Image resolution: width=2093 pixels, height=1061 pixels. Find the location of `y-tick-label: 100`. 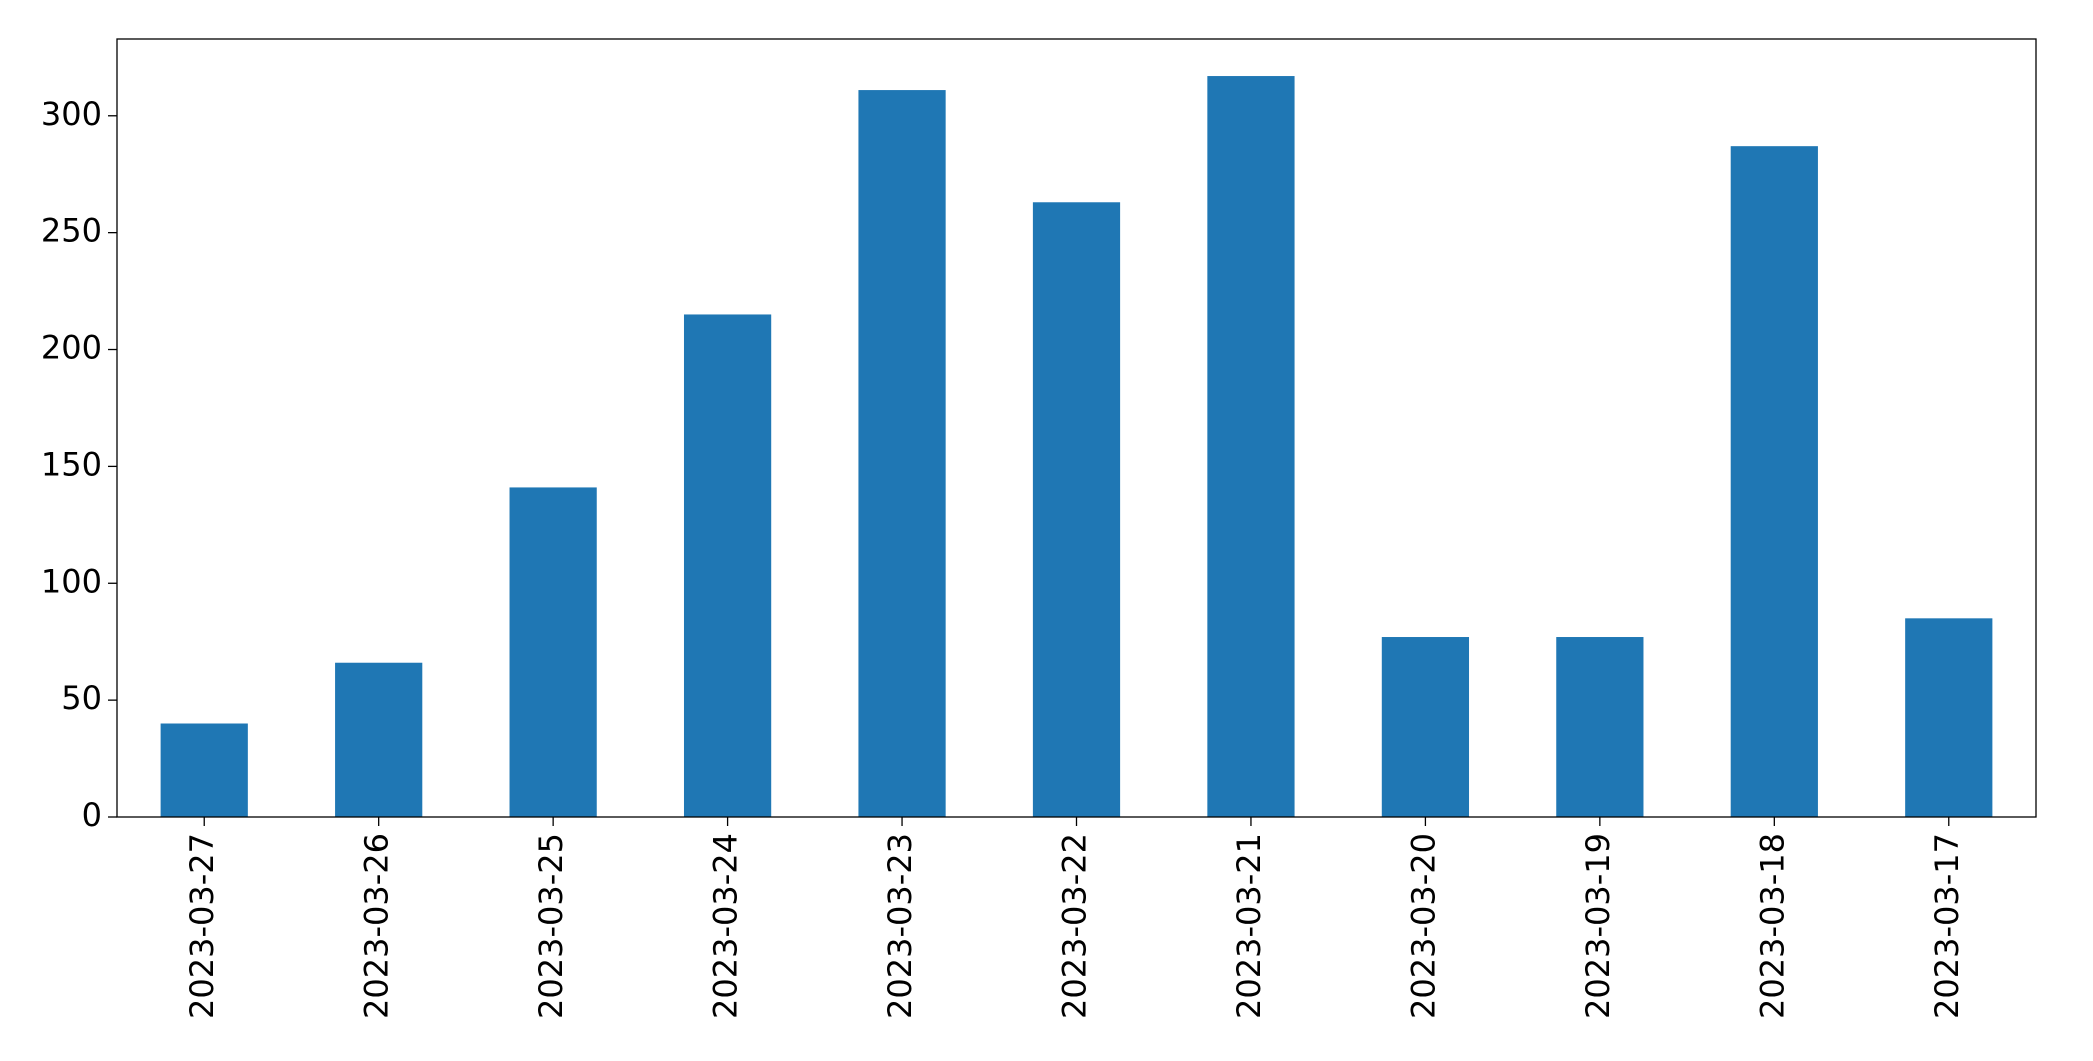

y-tick-label: 100 is located at coordinates (71, 581).